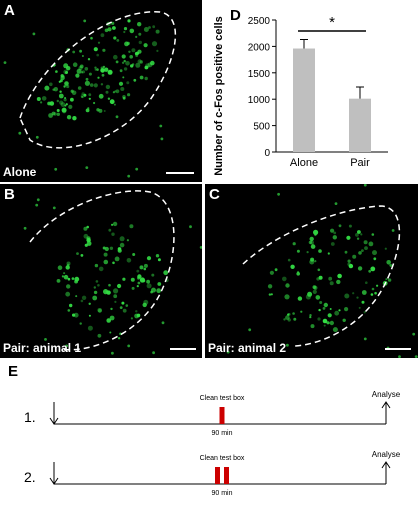  Describe the element at coordinates (332, 22) in the screenshot. I see `significance-marker: *` at that location.